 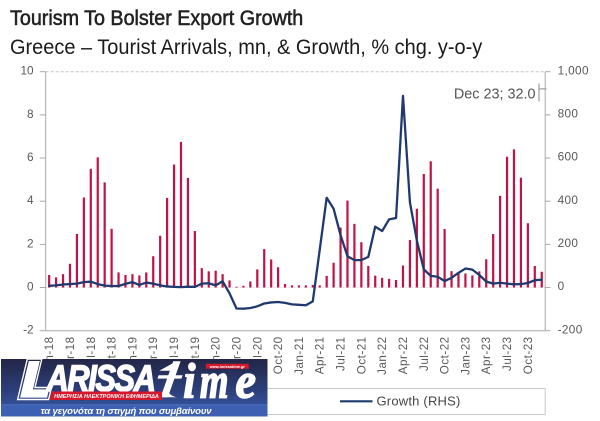 What do you see at coordinates (568, 114) in the screenshot?
I see `svg-text: 800` at bounding box center [568, 114].